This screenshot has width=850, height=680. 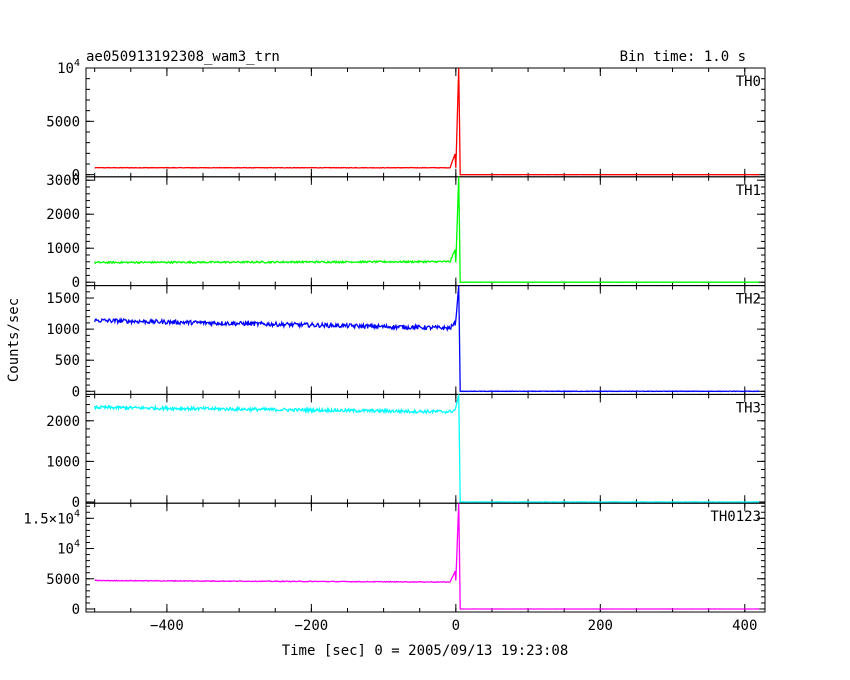 I want to click on panel-label: TH0, so click(x=748, y=82).